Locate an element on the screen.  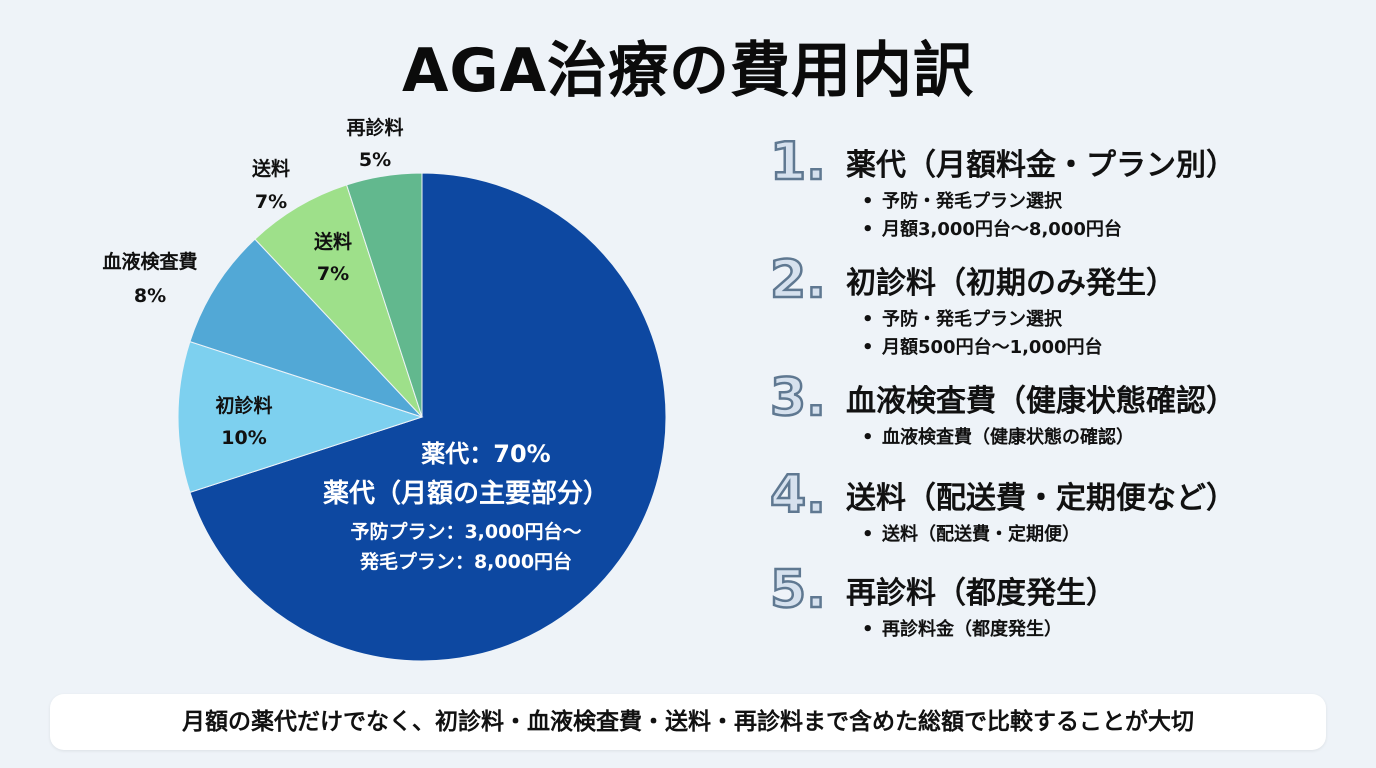
legend-bullets: 再診料金（都度発生） is located at coordinates (962, 630).